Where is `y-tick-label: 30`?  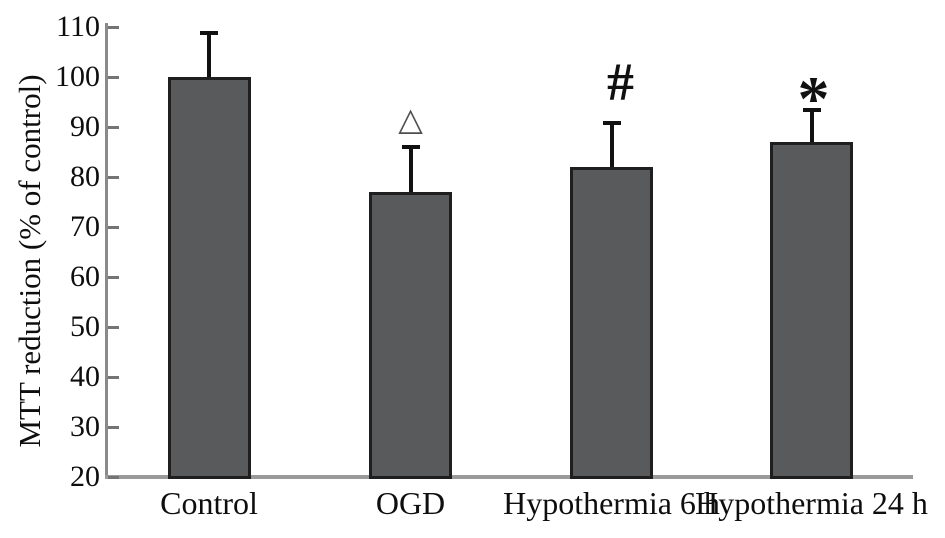
y-tick-label: 30 is located at coordinates (85, 426).